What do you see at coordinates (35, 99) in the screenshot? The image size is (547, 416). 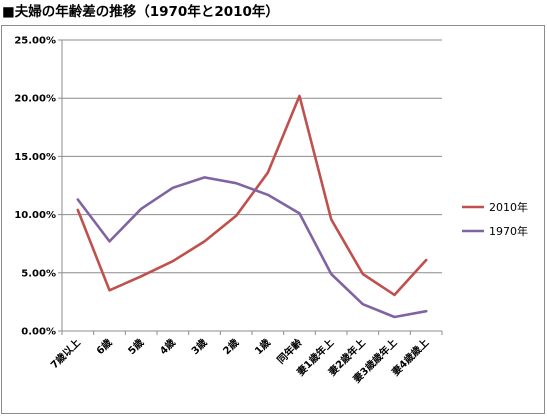 I see `y-tick-label: 20.00%` at bounding box center [35, 99].